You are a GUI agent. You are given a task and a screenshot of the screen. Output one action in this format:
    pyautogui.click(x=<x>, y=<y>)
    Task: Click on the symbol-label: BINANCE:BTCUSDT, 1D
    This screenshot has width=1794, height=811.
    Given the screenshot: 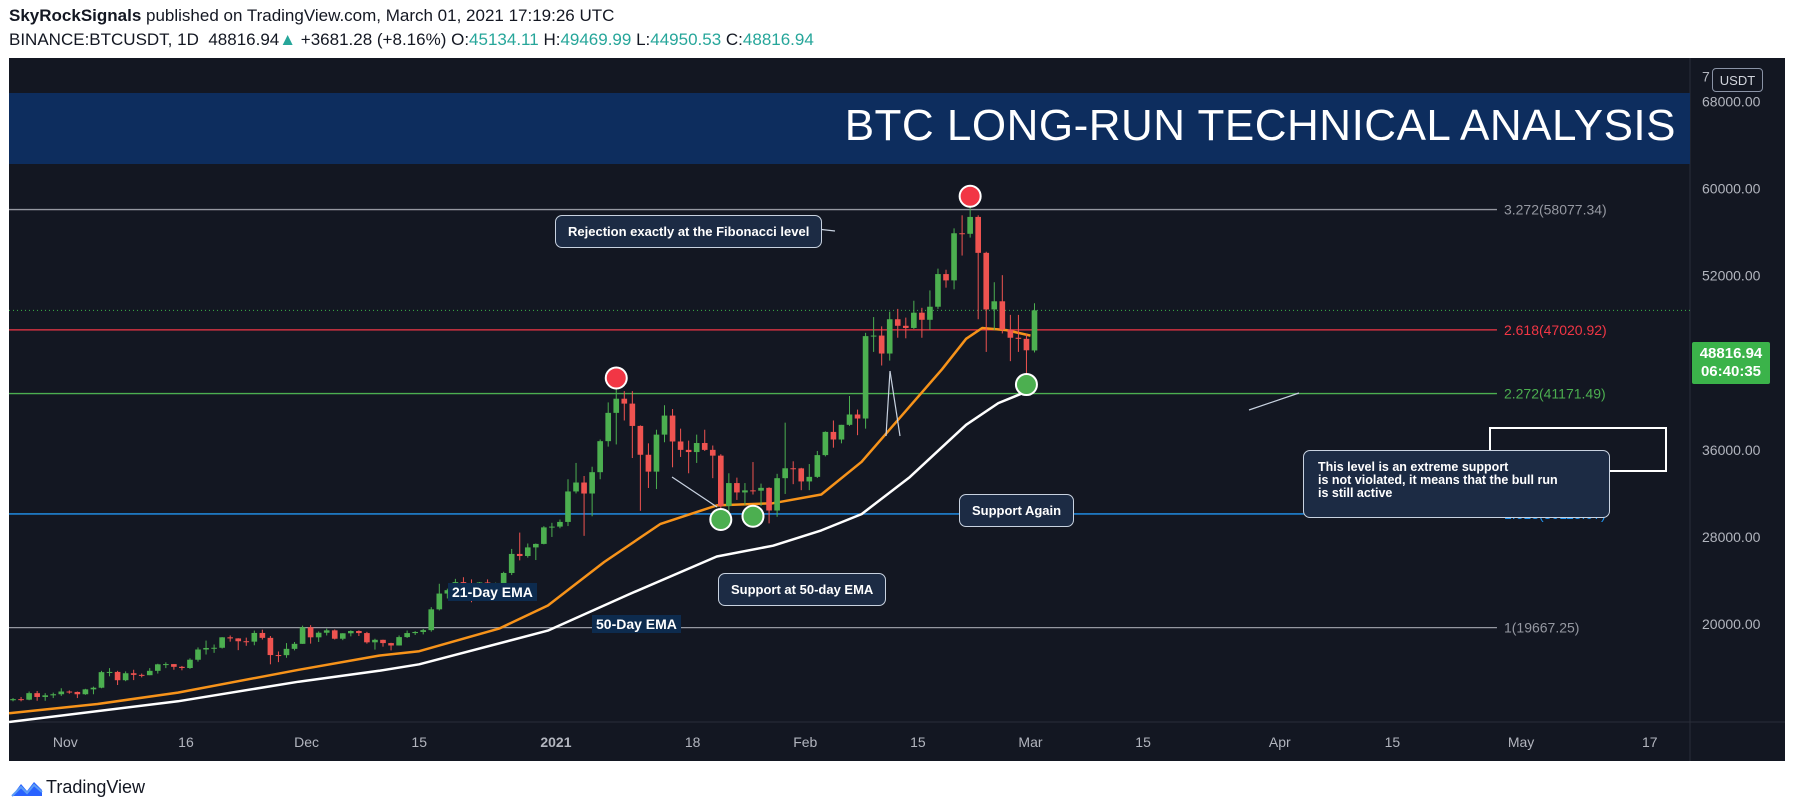 What is the action you would take?
    pyautogui.click(x=104, y=39)
    